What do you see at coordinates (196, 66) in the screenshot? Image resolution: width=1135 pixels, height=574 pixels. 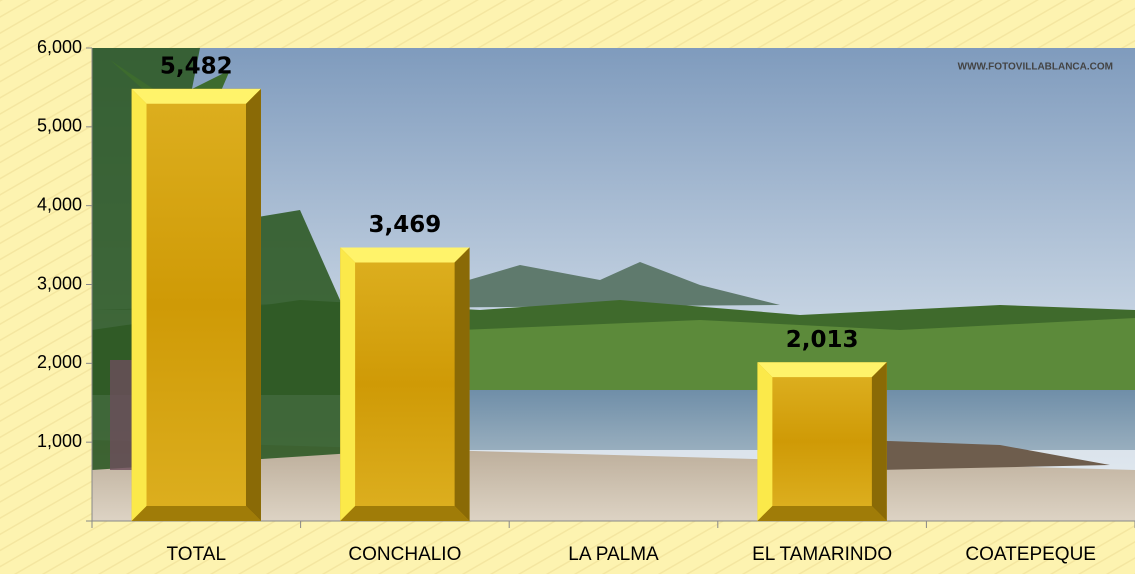 I see `value-label: 5,482` at bounding box center [196, 66].